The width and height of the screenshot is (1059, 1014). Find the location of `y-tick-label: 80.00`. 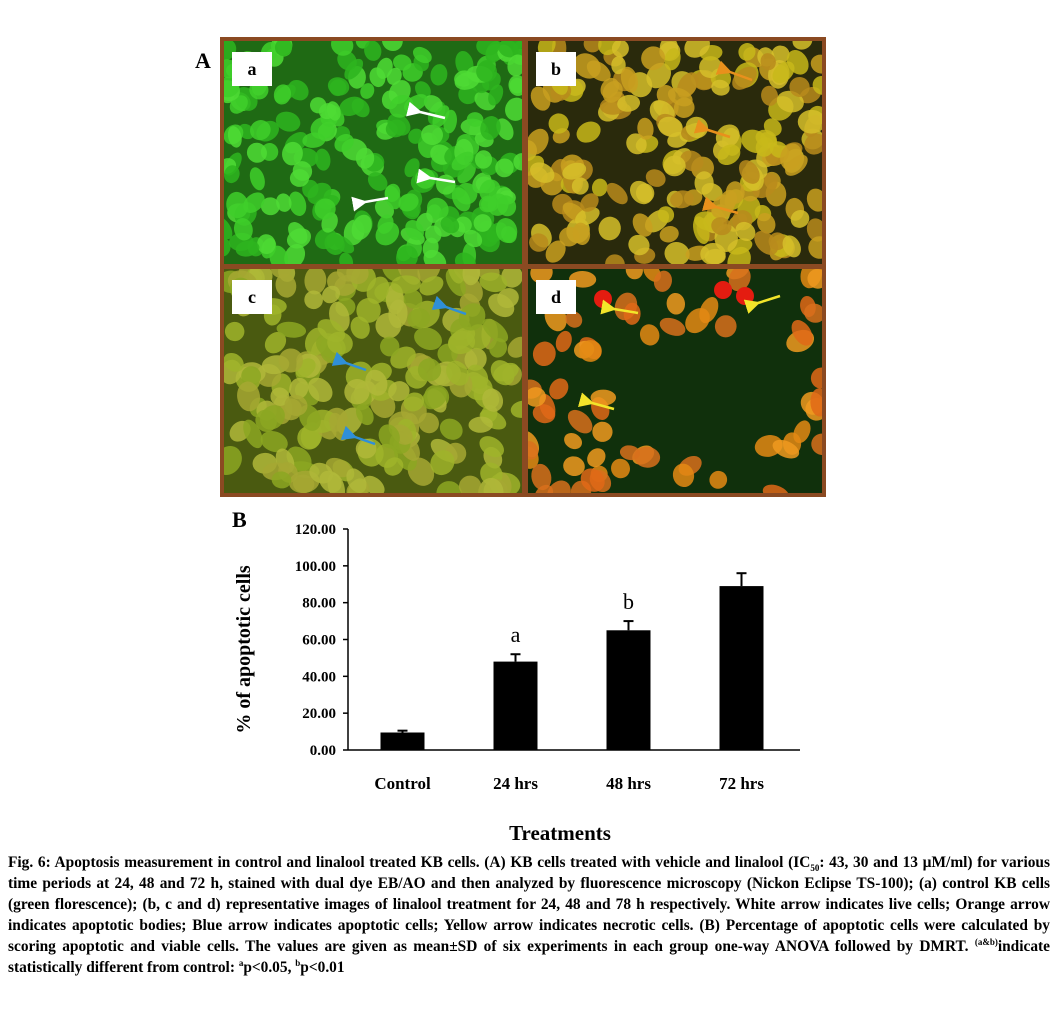

y-tick-label: 80.00 is located at coordinates (319, 604).